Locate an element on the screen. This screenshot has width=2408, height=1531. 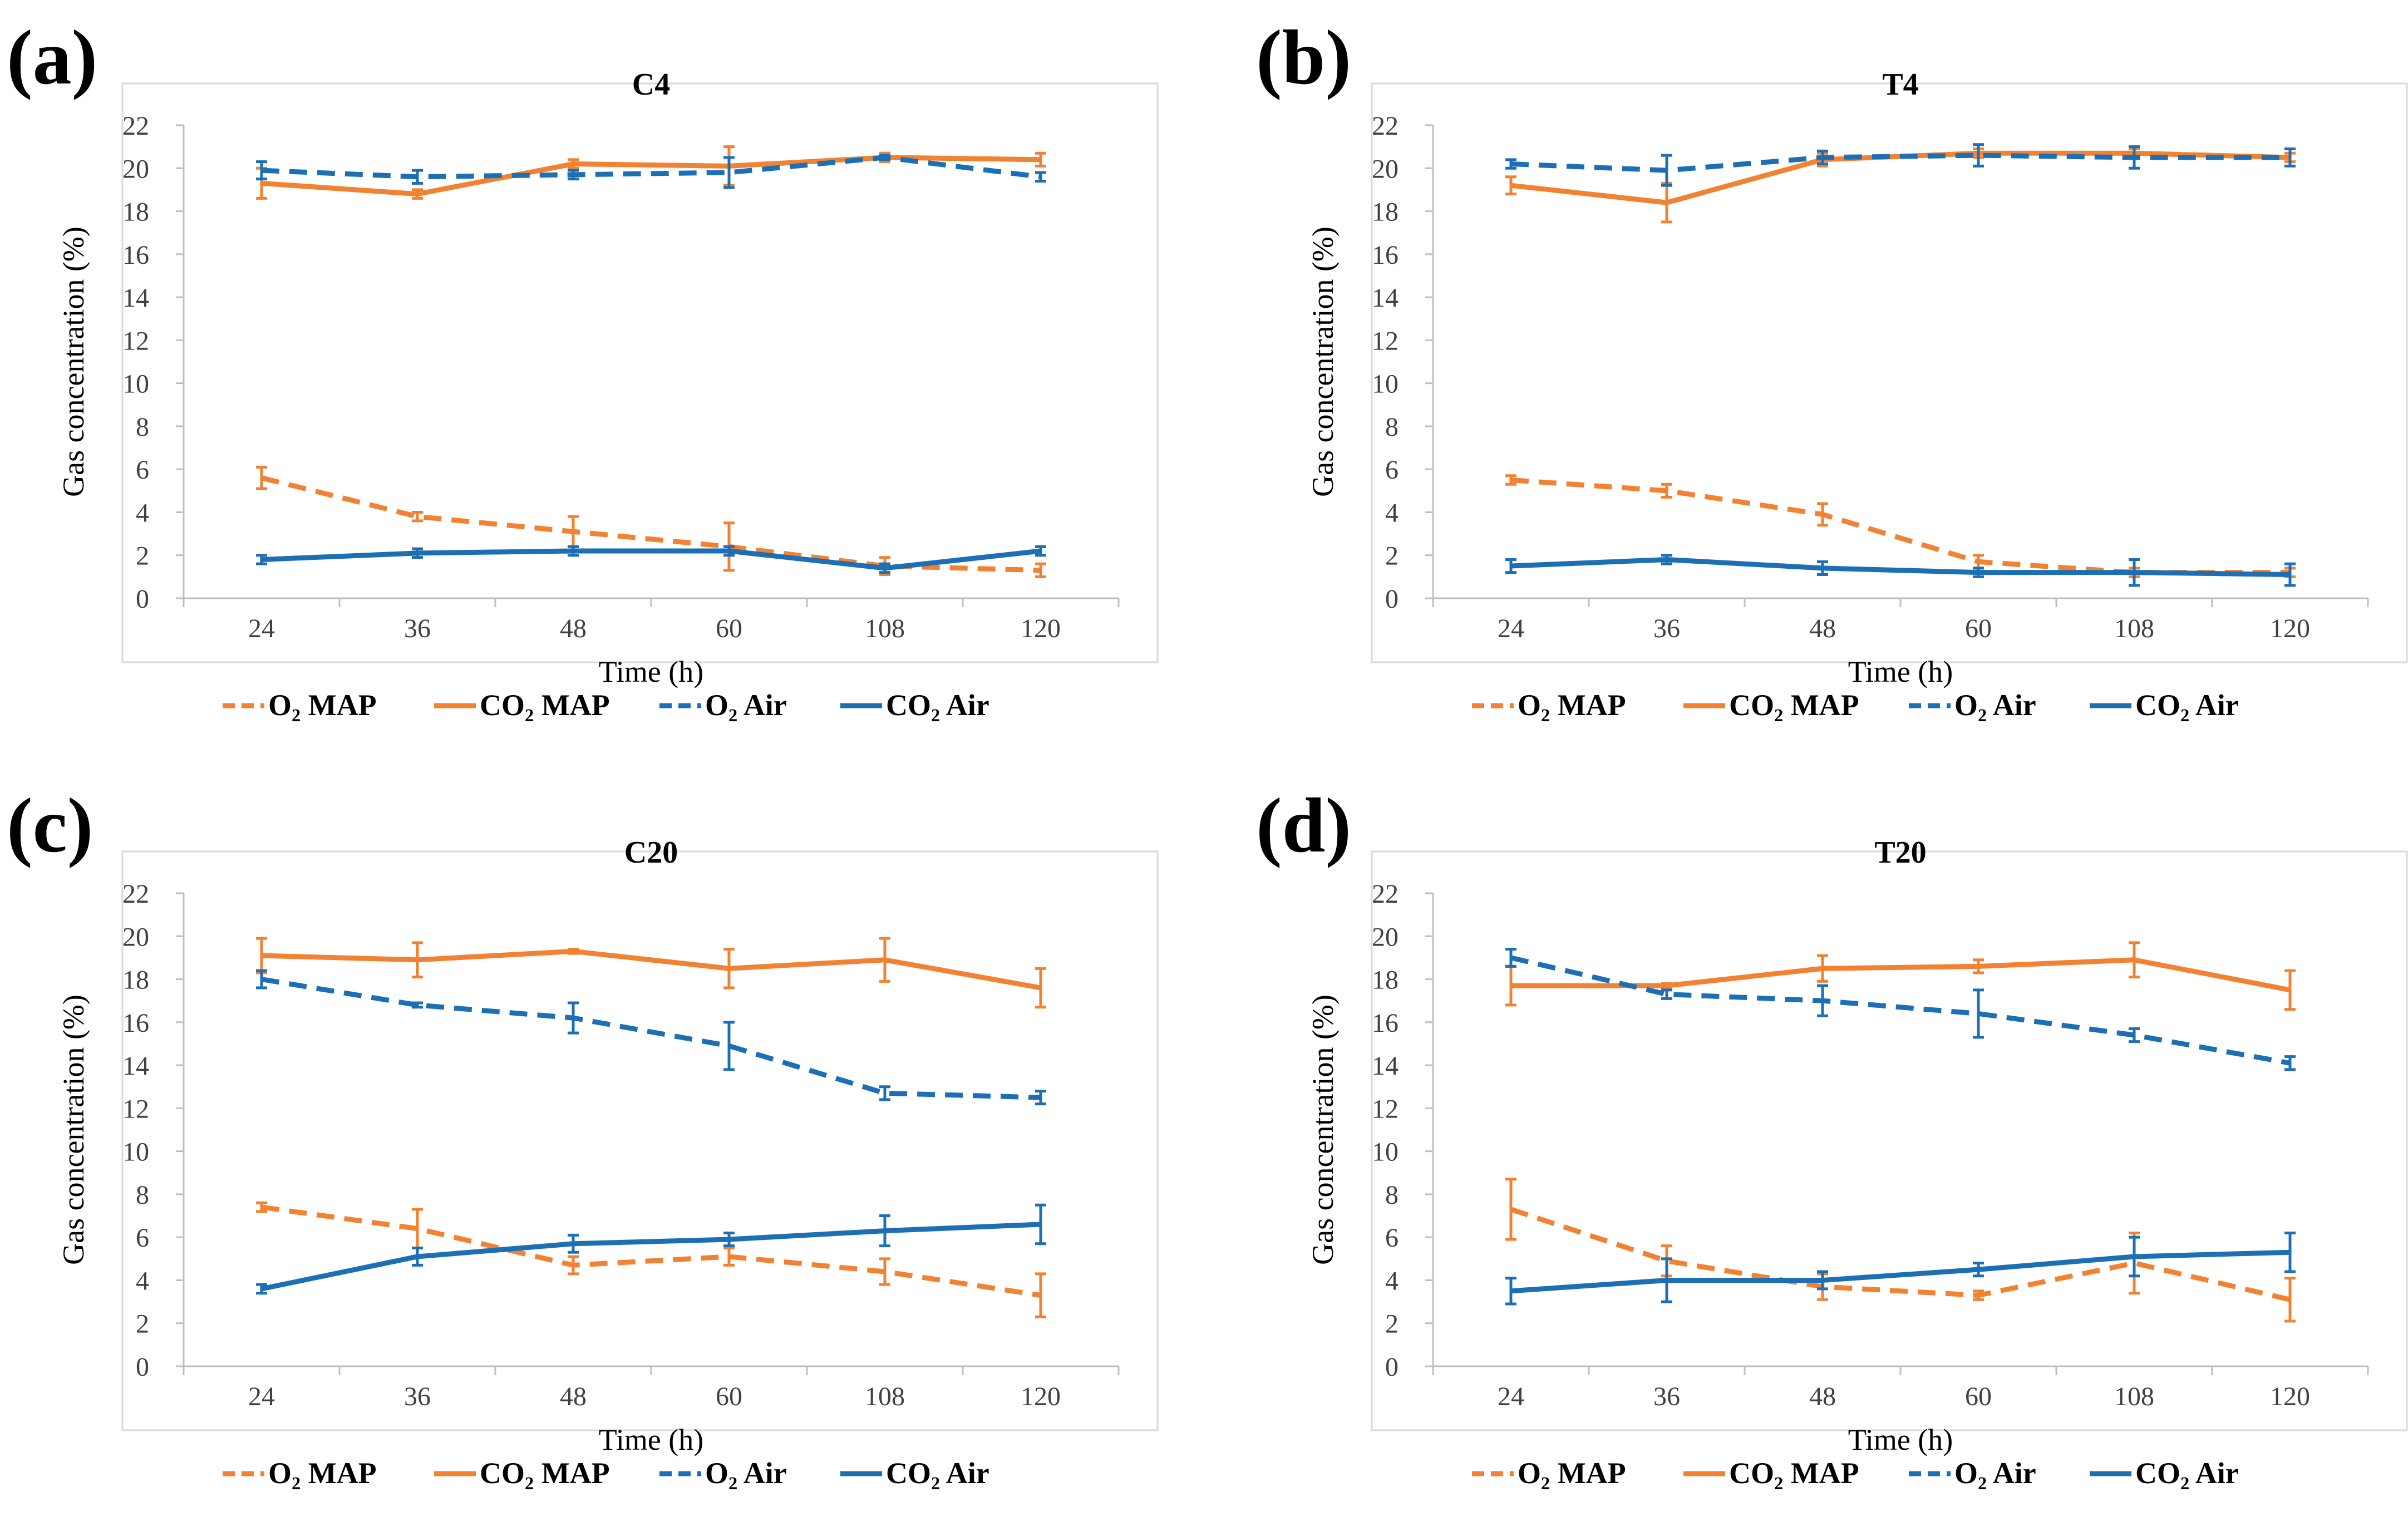
legend-label: CO₂ Air is located at coordinates (937, 1473).